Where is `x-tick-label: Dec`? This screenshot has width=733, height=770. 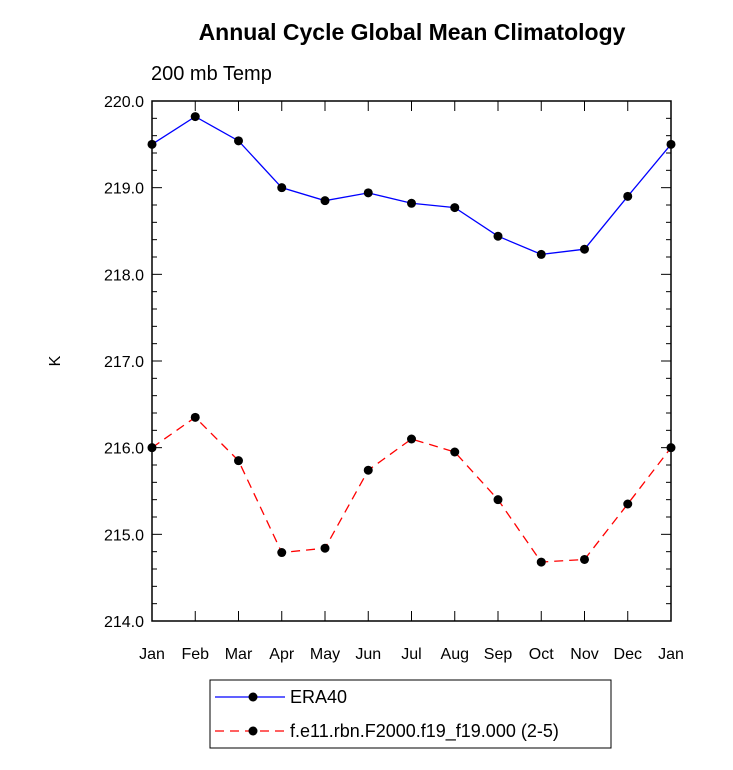
x-tick-label: Dec is located at coordinates (628, 654).